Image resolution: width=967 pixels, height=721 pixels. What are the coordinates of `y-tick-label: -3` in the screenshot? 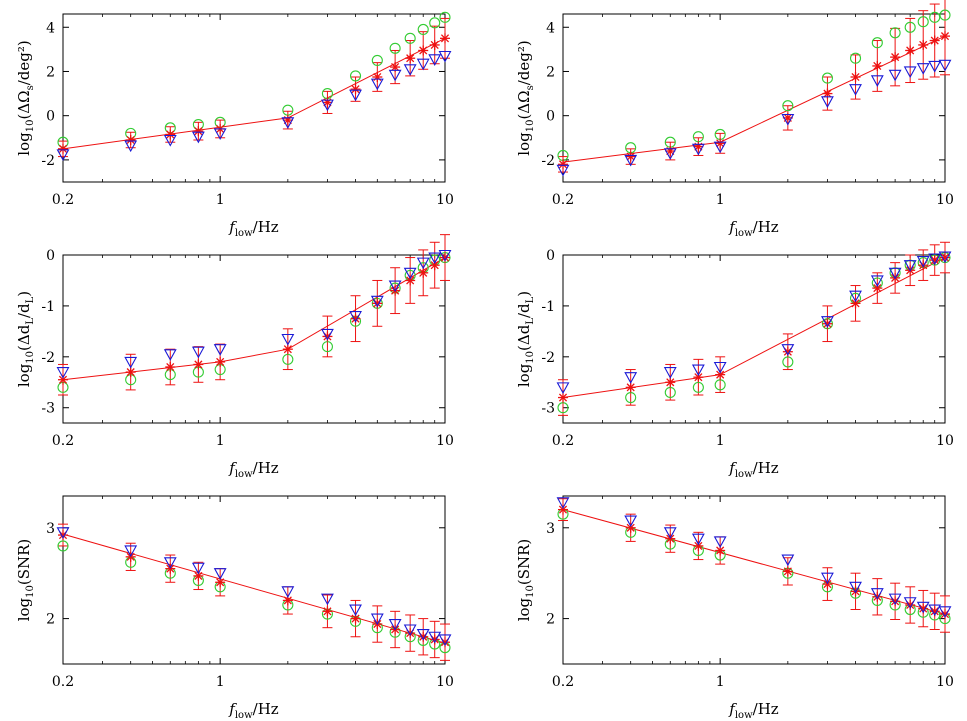 It's located at (48, 409).